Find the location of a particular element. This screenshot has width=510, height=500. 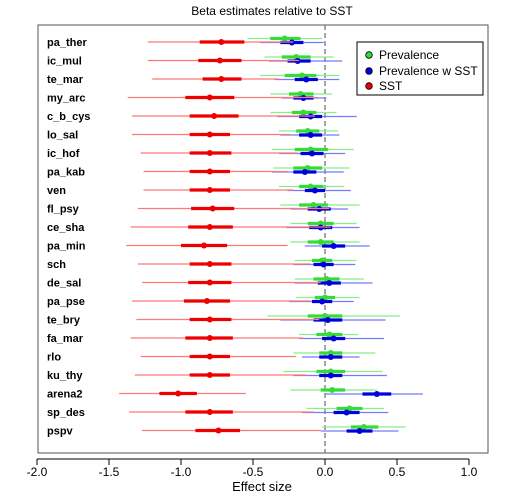

point-prevalence-w-sst-ven is located at coordinates (314, 190).